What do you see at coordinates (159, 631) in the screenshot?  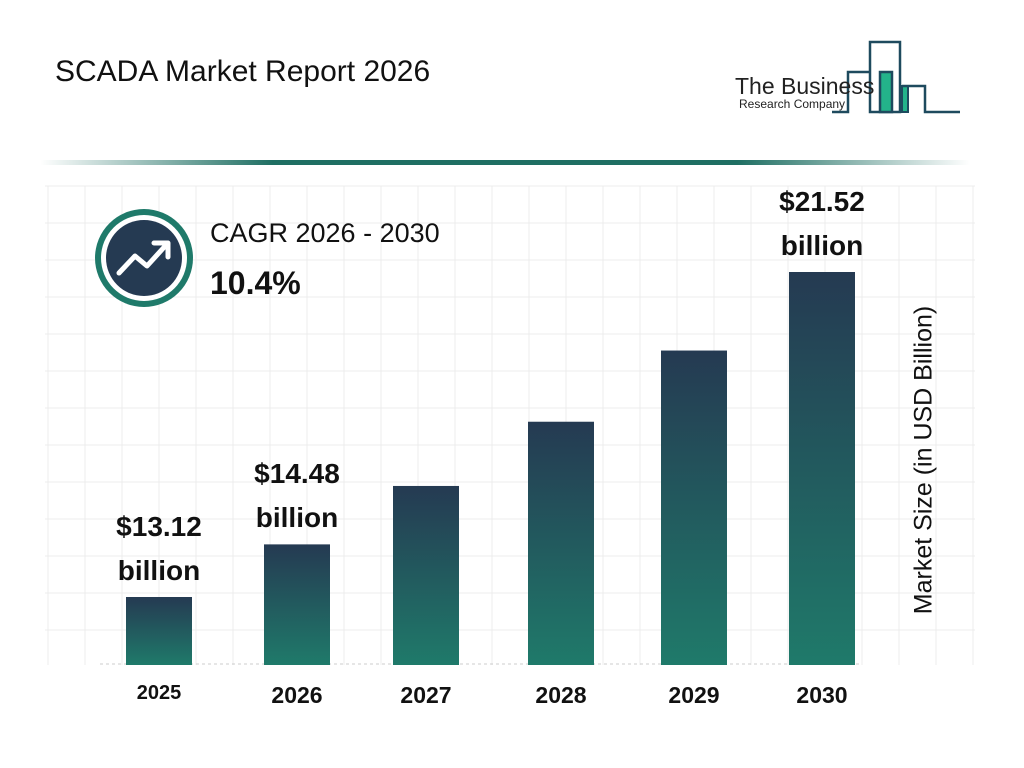 I see `bar-2025` at bounding box center [159, 631].